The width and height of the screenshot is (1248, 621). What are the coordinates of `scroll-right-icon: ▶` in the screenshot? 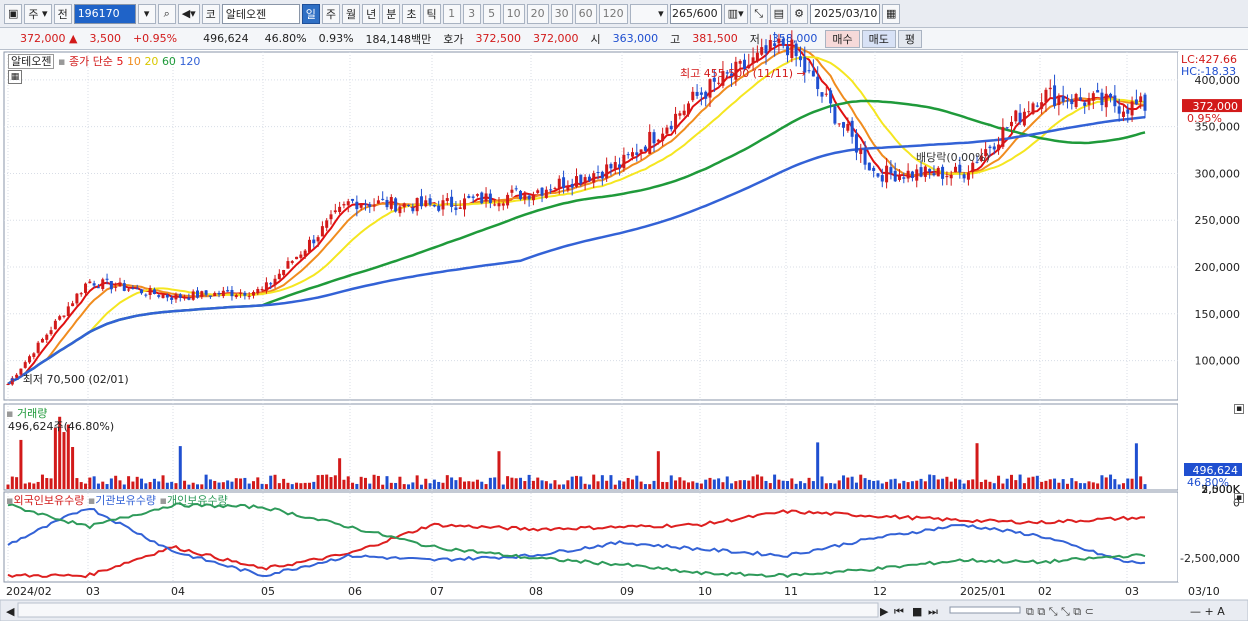 It's located at (884, 611).